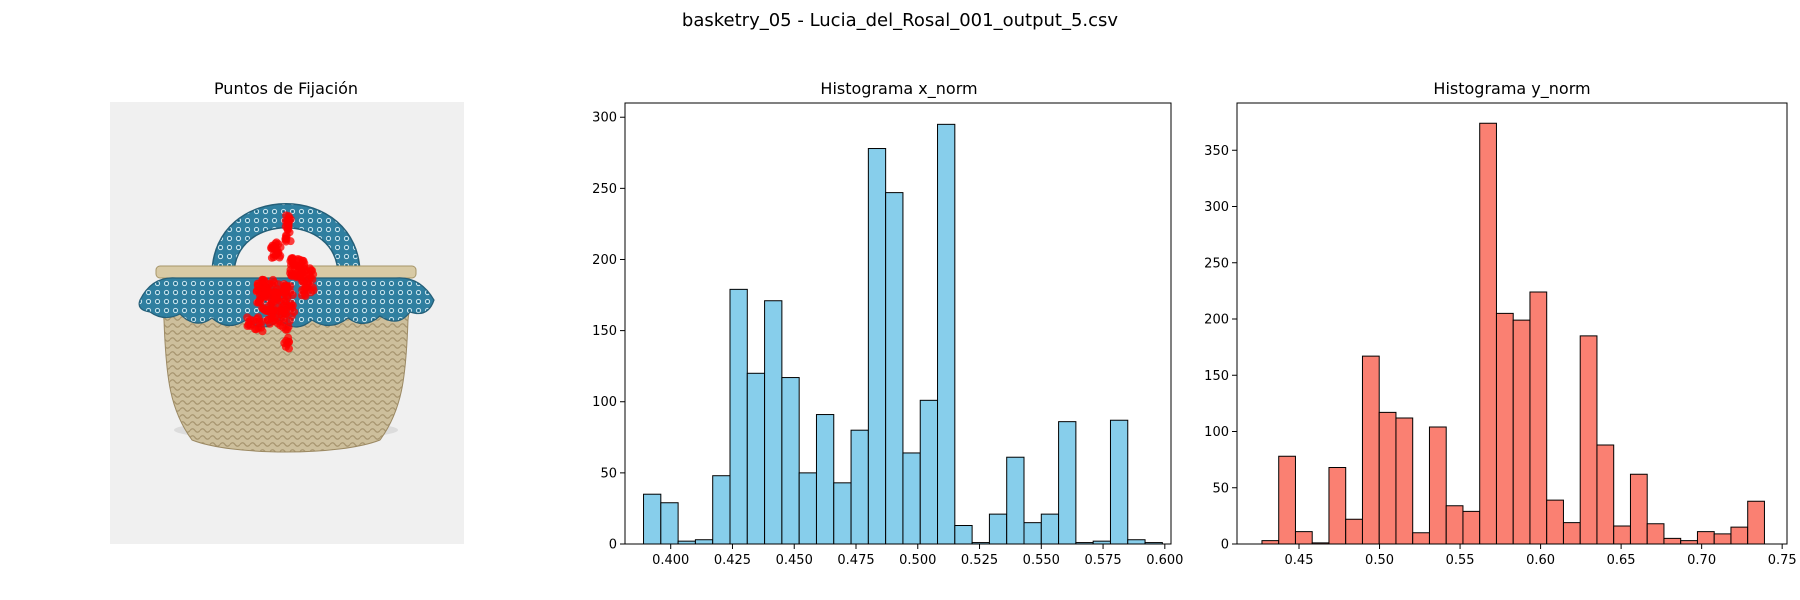 Image resolution: width=1800 pixels, height=600 pixels. Describe the element at coordinates (1216, 207) in the screenshot. I see `histogram-y-ytick-label: 300` at that location.